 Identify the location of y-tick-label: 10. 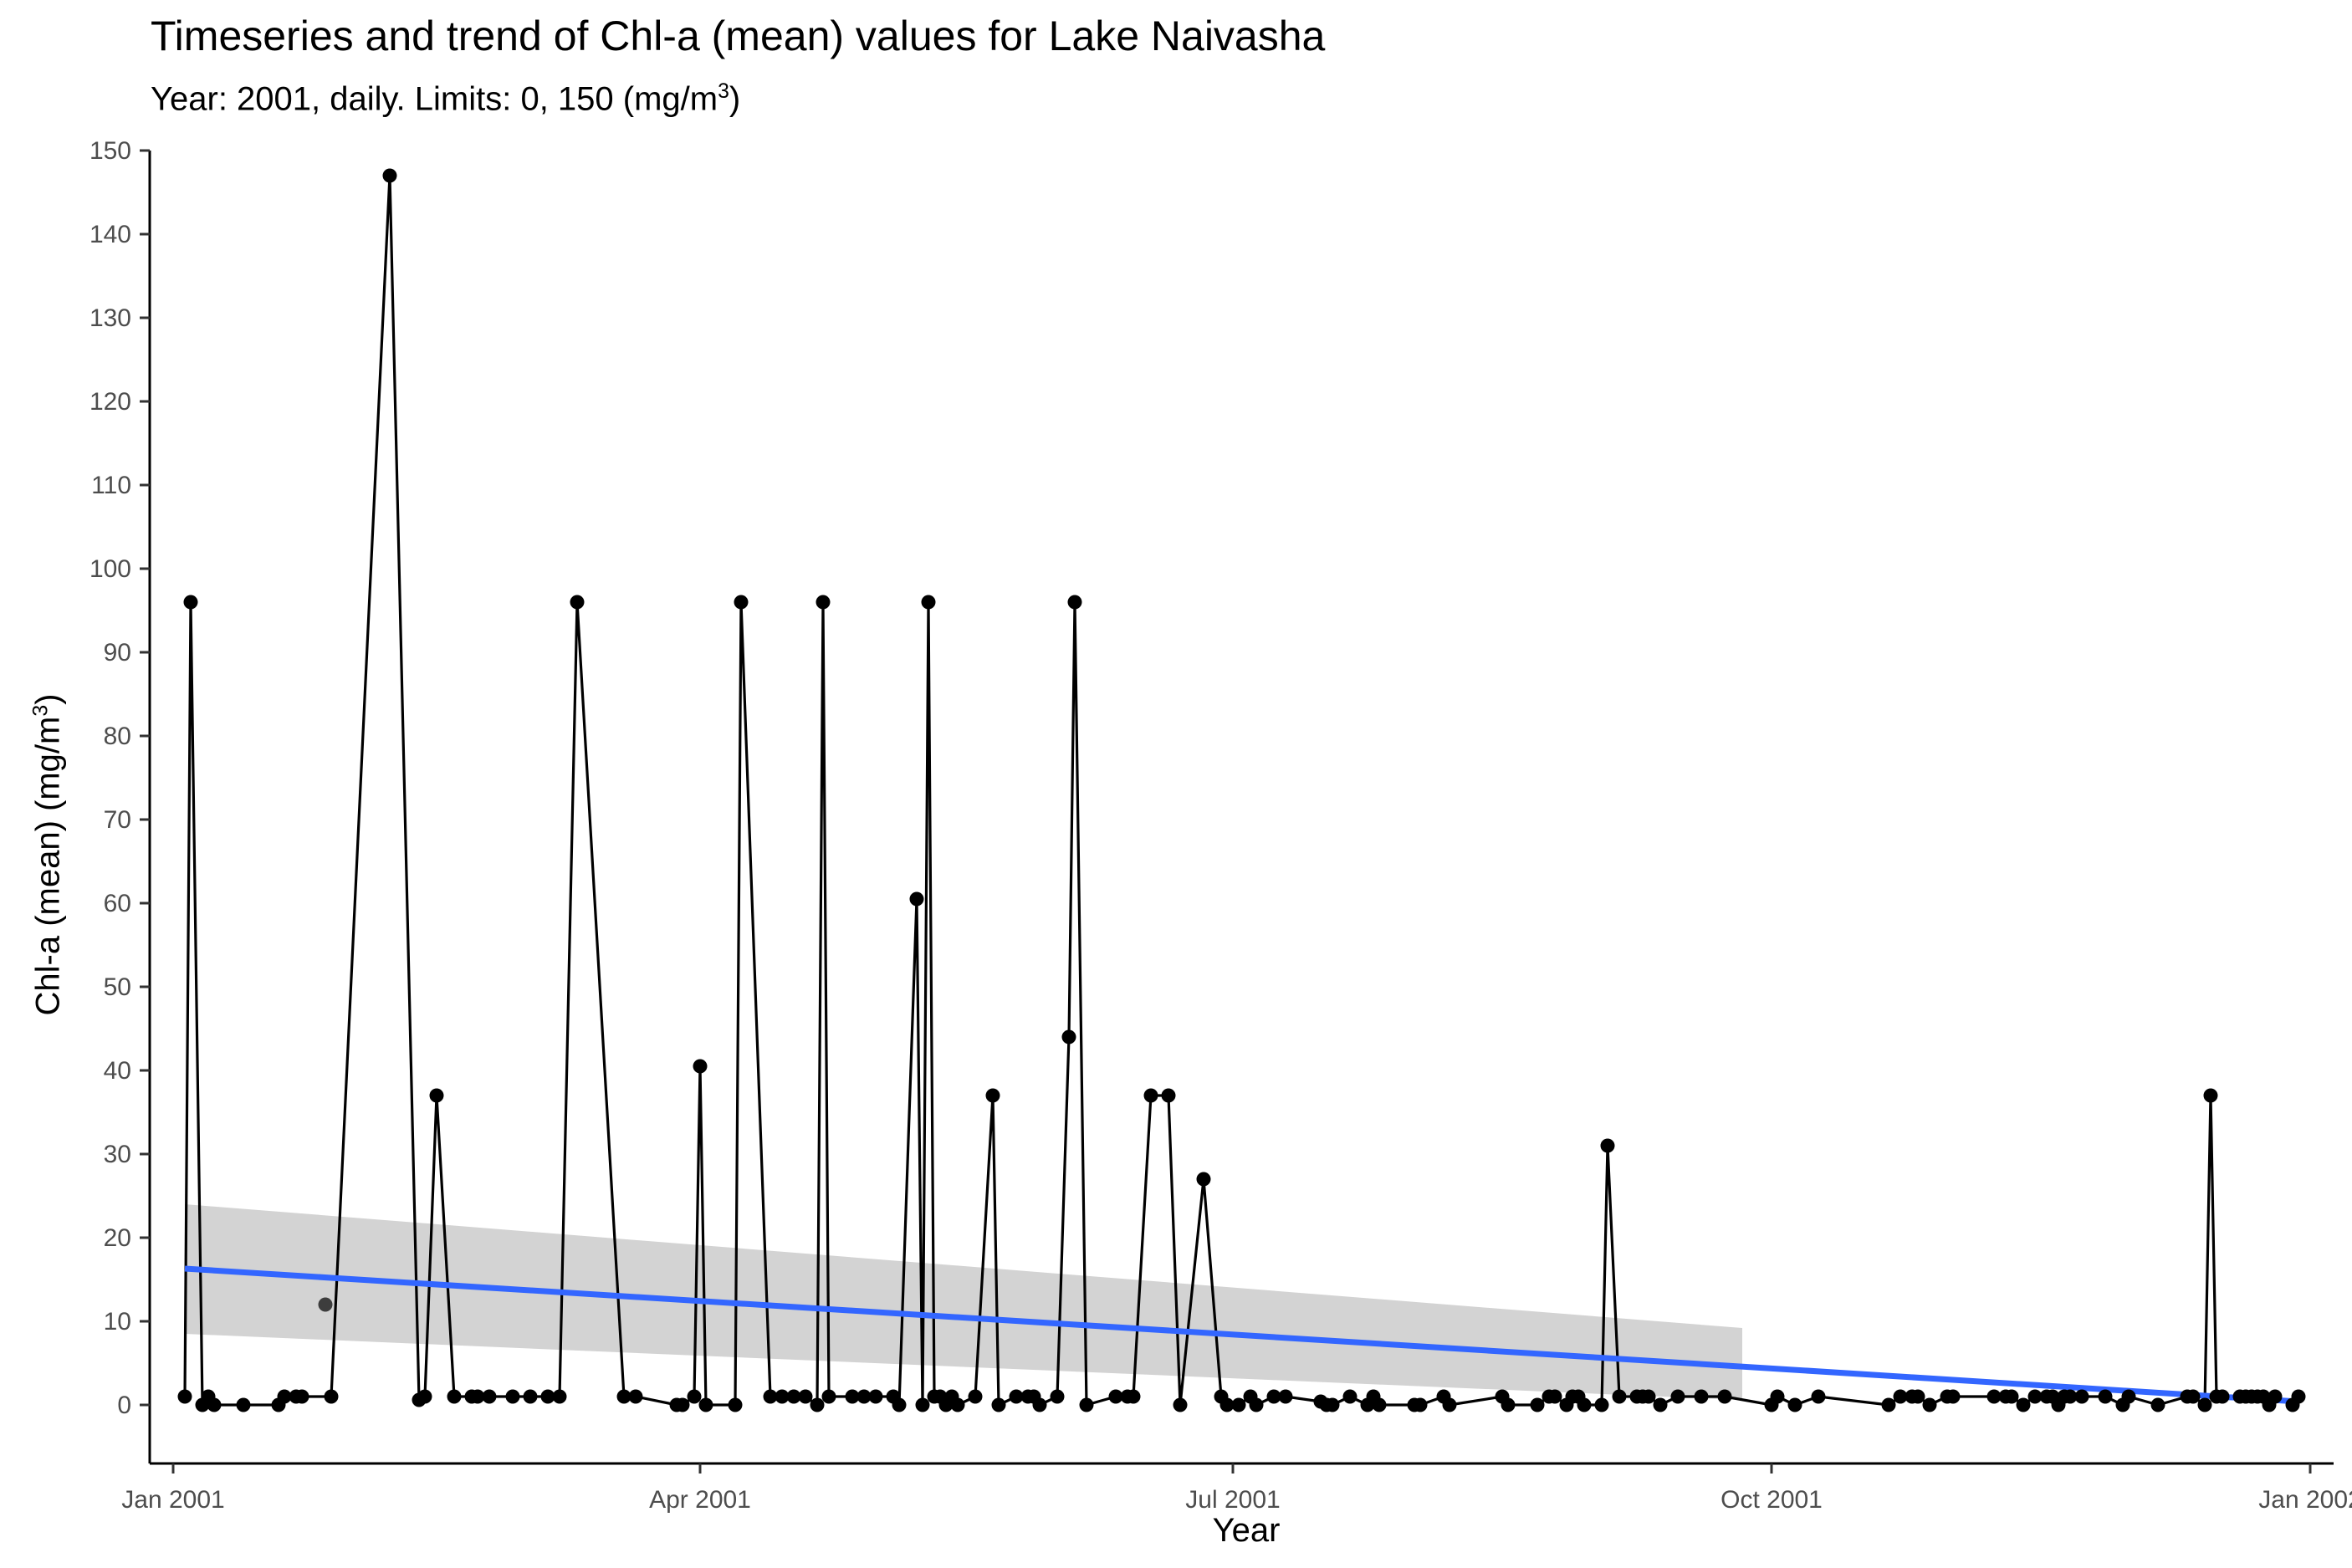
(118, 1322).